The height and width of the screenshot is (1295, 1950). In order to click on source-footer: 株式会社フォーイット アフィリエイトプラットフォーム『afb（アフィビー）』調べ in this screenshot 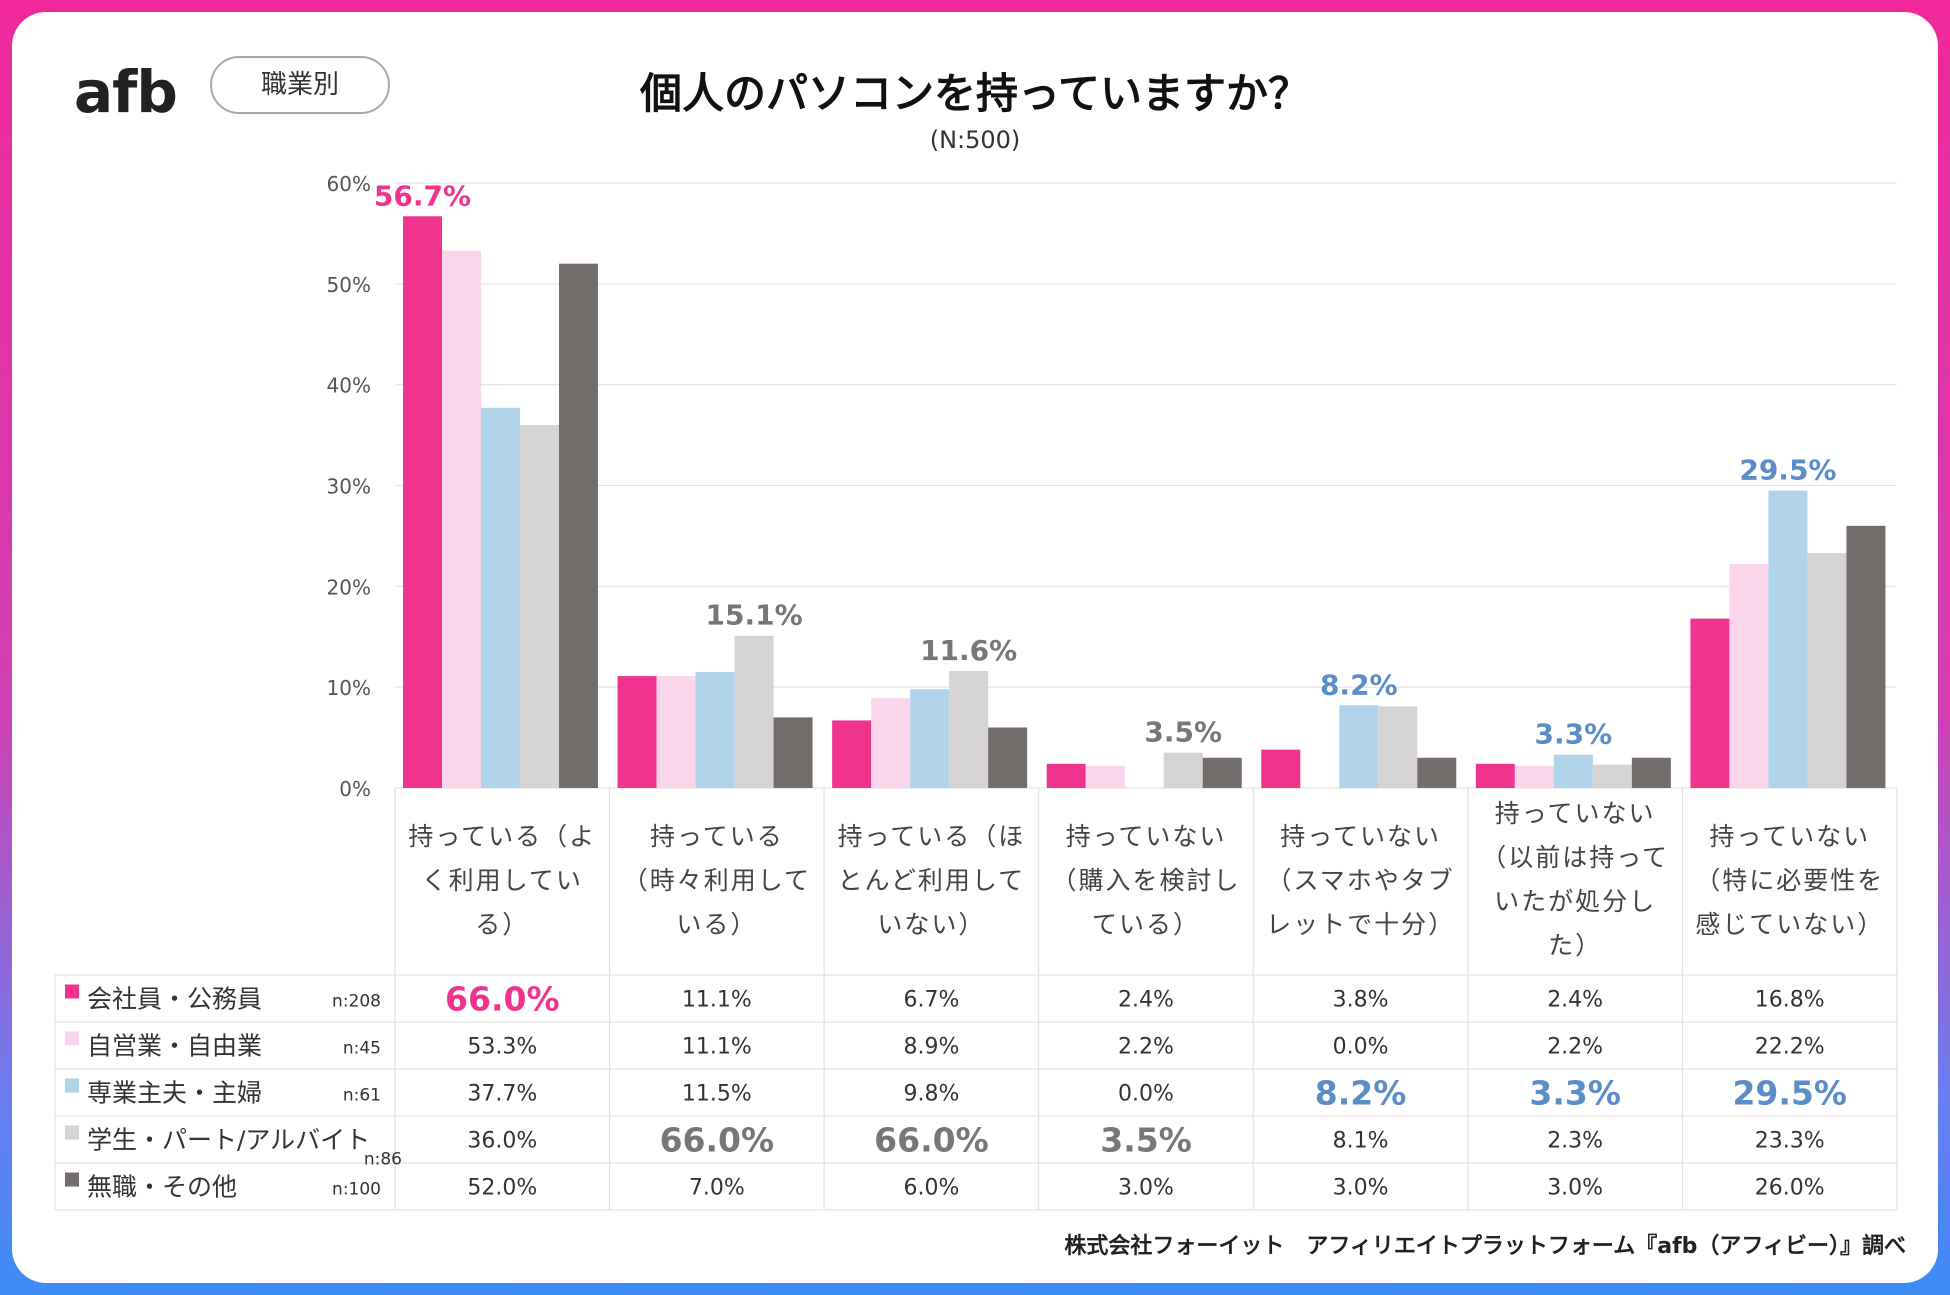, I will do `click(1485, 1246)`.